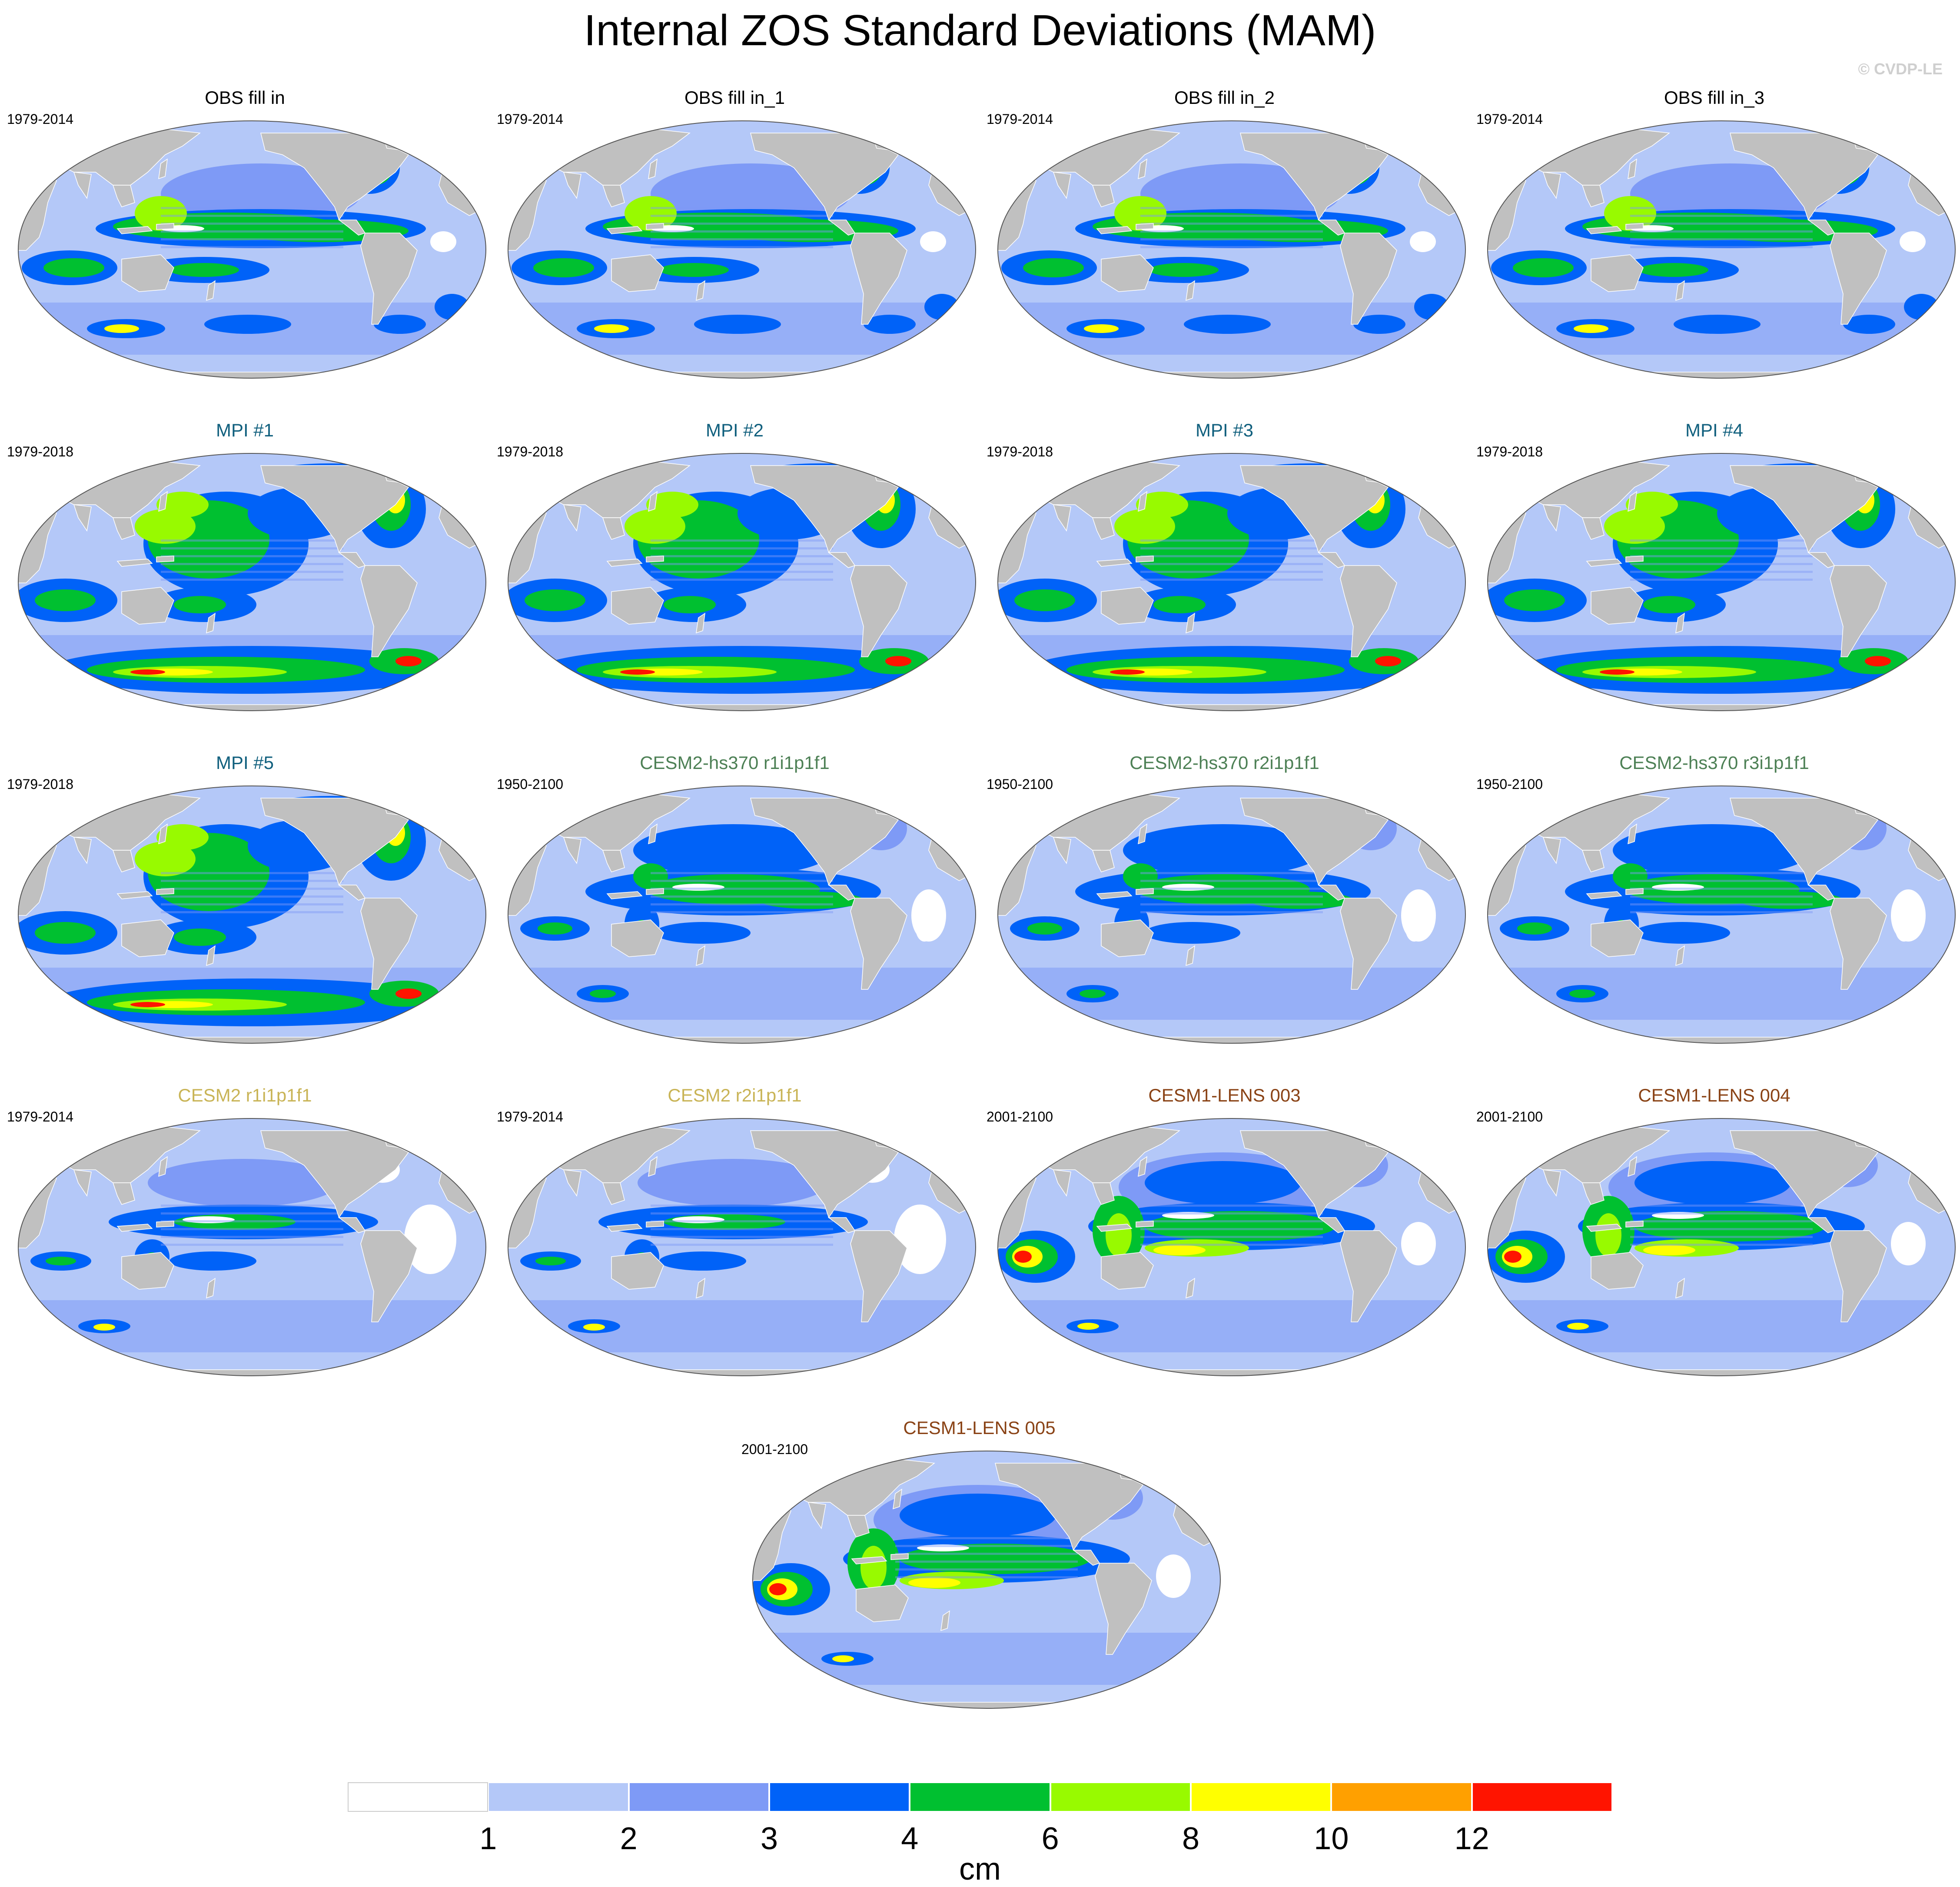 The height and width of the screenshot is (1887, 1960). Describe the element at coordinates (1714, 97) in the screenshot. I see `panel-title: OBS fill in_3` at that location.